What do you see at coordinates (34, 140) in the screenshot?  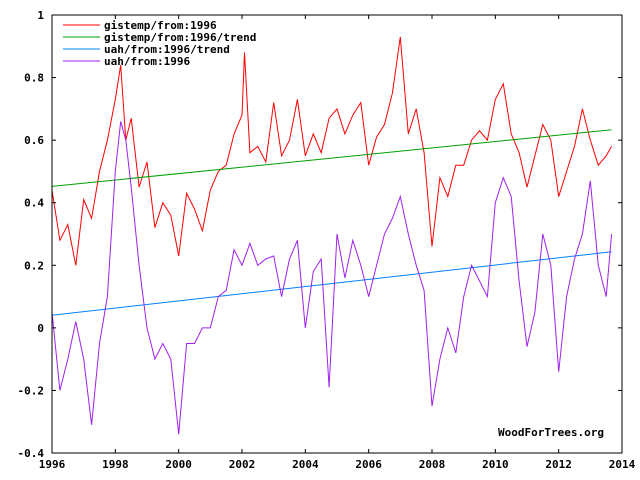 I see `y-tick-label: 0.6` at bounding box center [34, 140].